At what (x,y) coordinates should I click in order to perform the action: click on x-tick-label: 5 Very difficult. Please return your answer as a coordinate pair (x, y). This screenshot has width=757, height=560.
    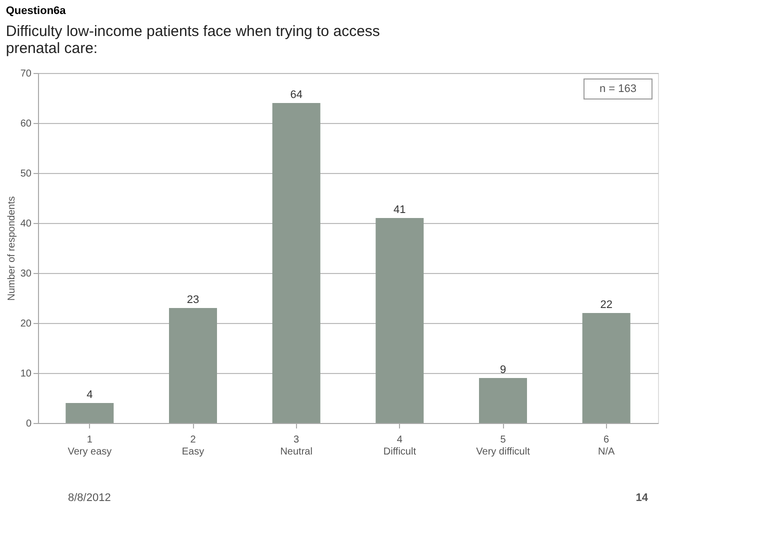
    Looking at the image, I should click on (503, 446).